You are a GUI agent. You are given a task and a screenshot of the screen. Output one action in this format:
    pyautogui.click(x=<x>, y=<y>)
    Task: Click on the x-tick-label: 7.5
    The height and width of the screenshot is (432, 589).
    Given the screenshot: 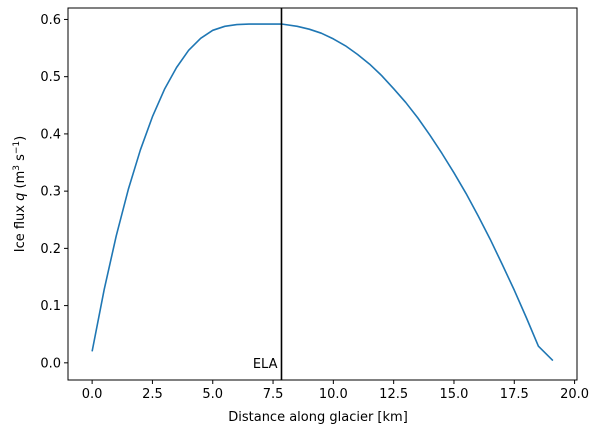 What is the action you would take?
    pyautogui.click(x=273, y=394)
    